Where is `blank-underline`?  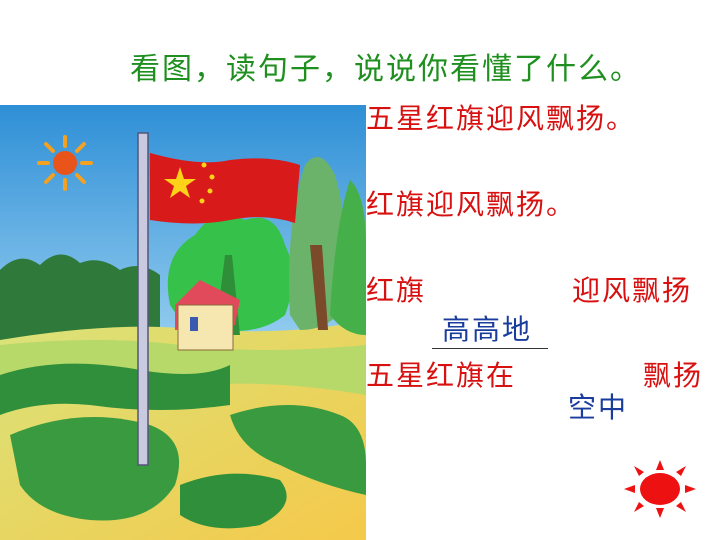
blank-underline is located at coordinates (490, 348).